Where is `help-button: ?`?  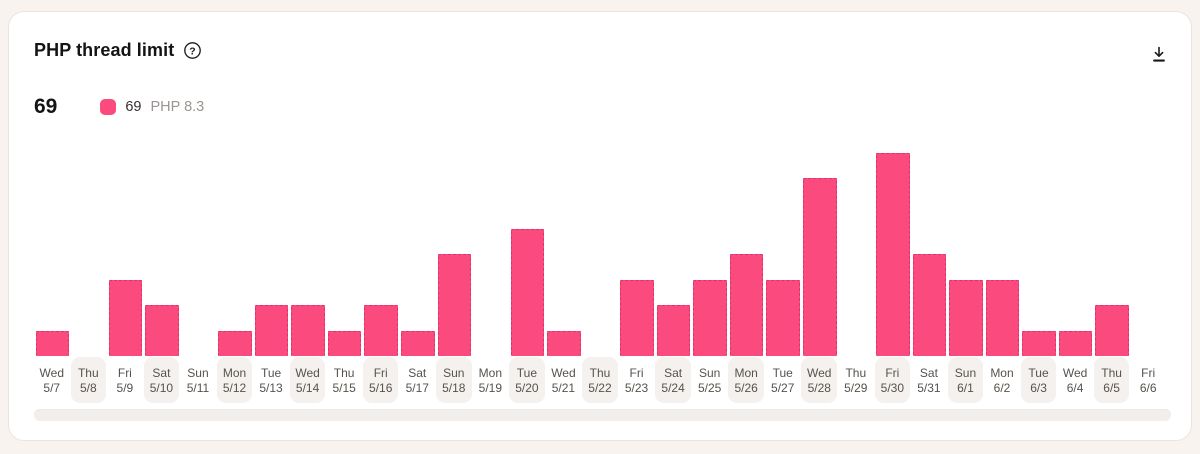
help-button: ? is located at coordinates (192, 50).